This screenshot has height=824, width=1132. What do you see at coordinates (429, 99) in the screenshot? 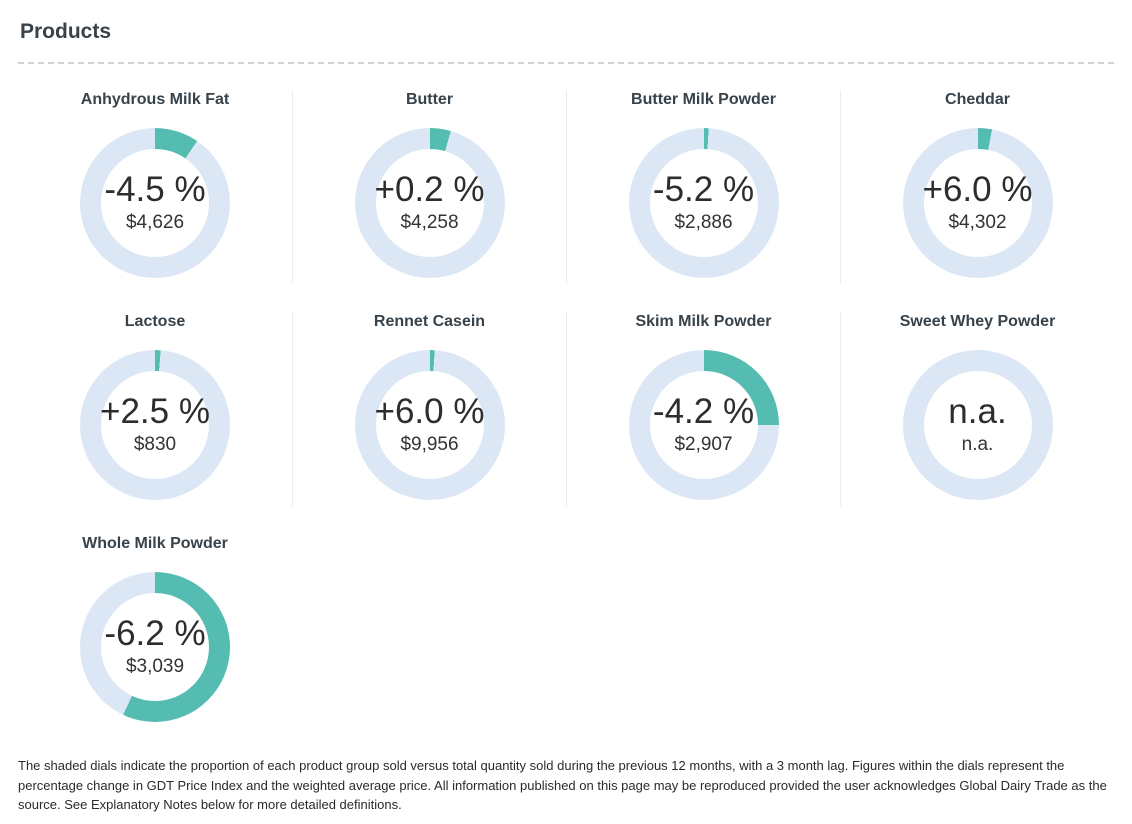
I see `product-title: Butter` at bounding box center [429, 99].